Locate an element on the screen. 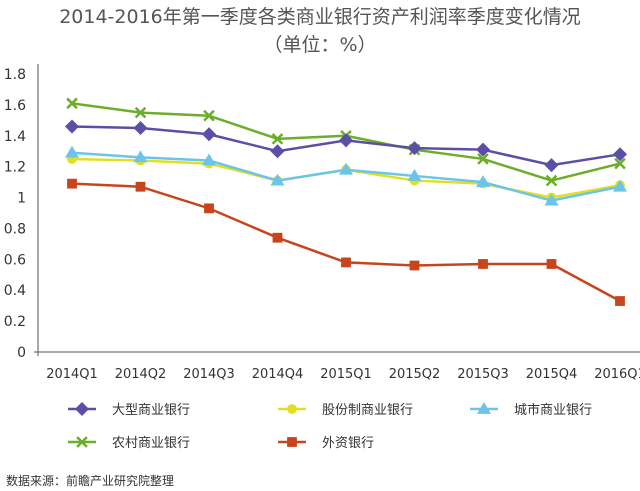 The image size is (640, 491). circle-marker is located at coordinates (292, 409).